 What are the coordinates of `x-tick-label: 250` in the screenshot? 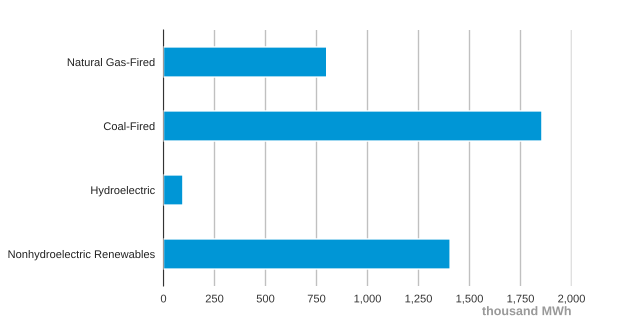 It's located at (215, 298).